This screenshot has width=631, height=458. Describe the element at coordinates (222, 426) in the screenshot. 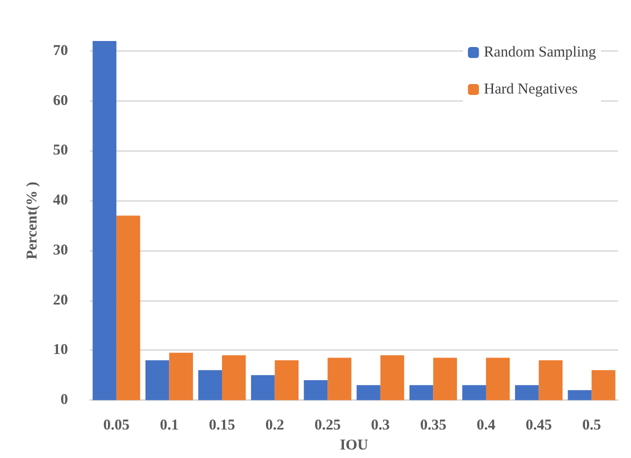

I see `x-tick-label: 0.15` at that location.